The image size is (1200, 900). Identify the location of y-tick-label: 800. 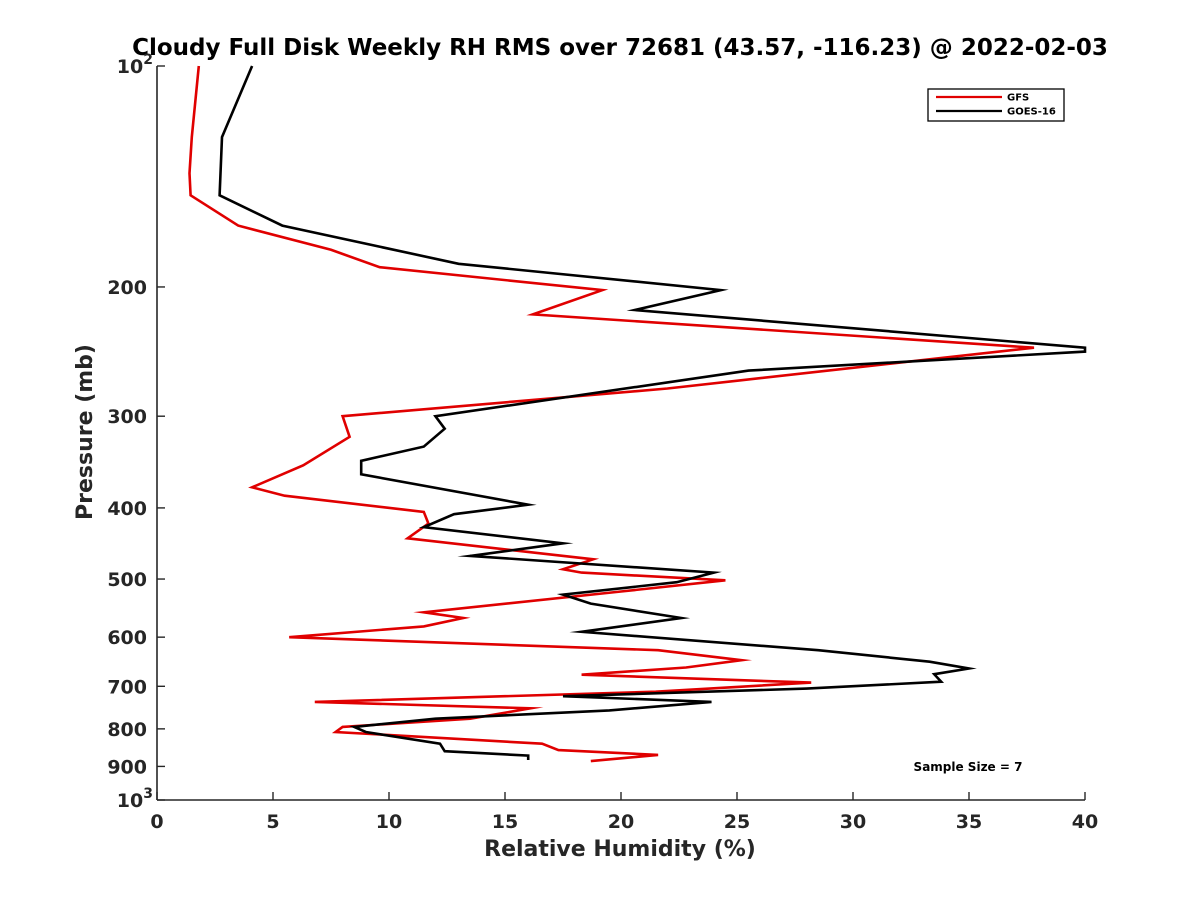
(127, 730).